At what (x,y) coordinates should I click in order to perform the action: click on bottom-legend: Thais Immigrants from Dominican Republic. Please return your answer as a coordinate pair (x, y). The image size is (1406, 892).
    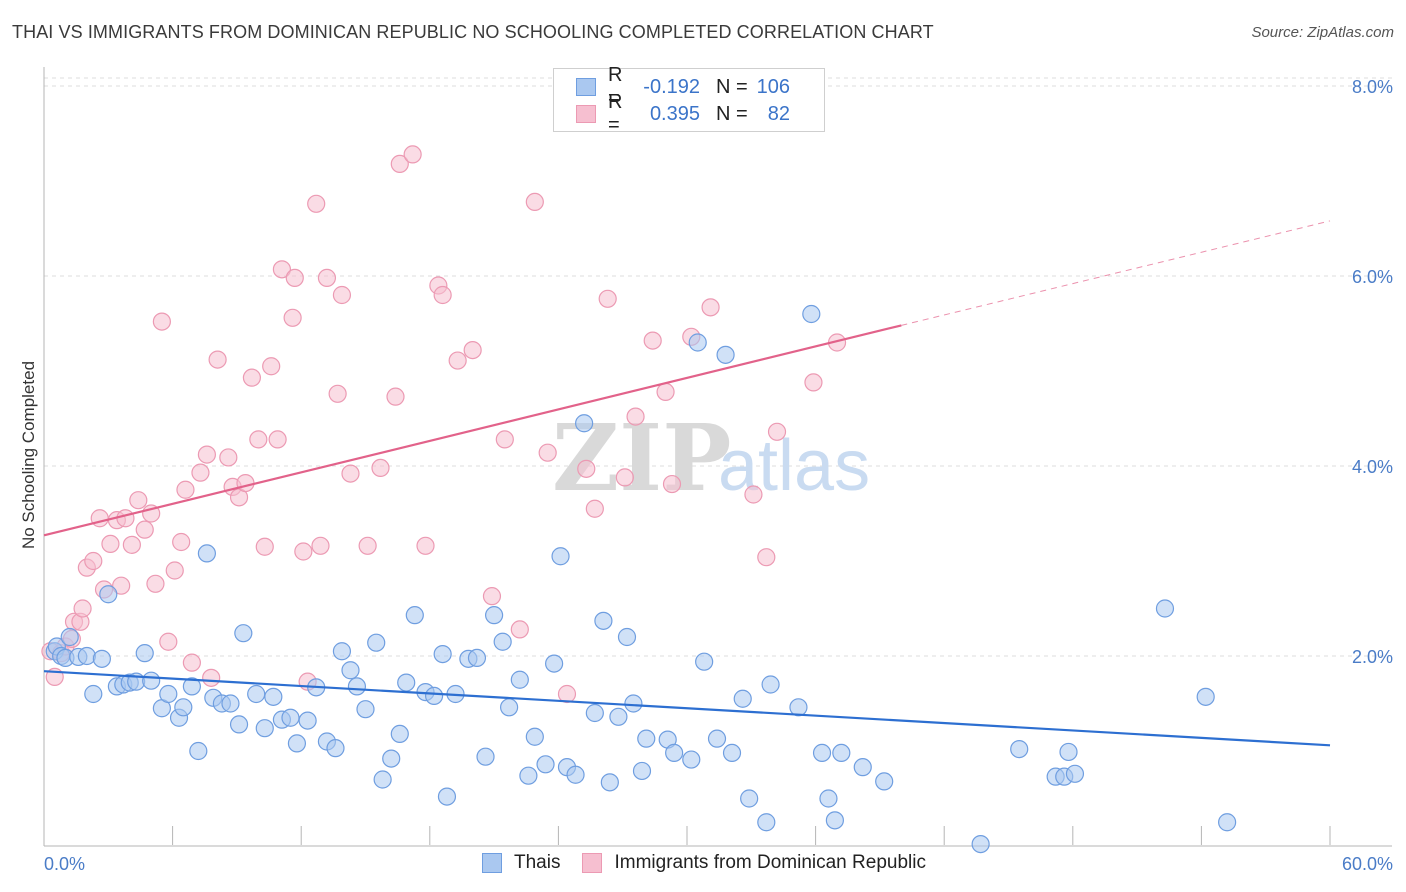
    Looking at the image, I should click on (715, 863).